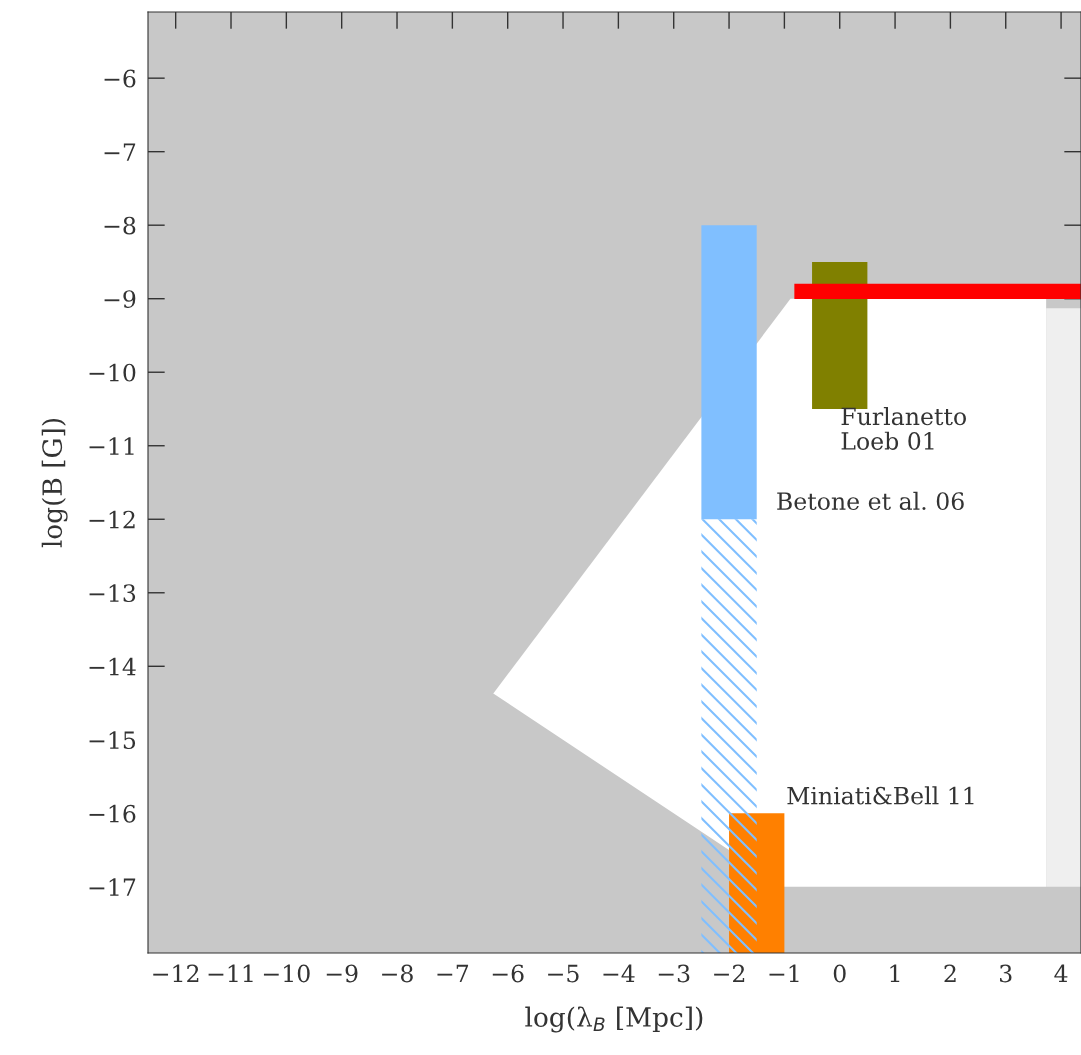 This screenshot has height=1055, width=1081. What do you see at coordinates (112, 813) in the screenshot?
I see `y-tick-label: −16` at bounding box center [112, 813].